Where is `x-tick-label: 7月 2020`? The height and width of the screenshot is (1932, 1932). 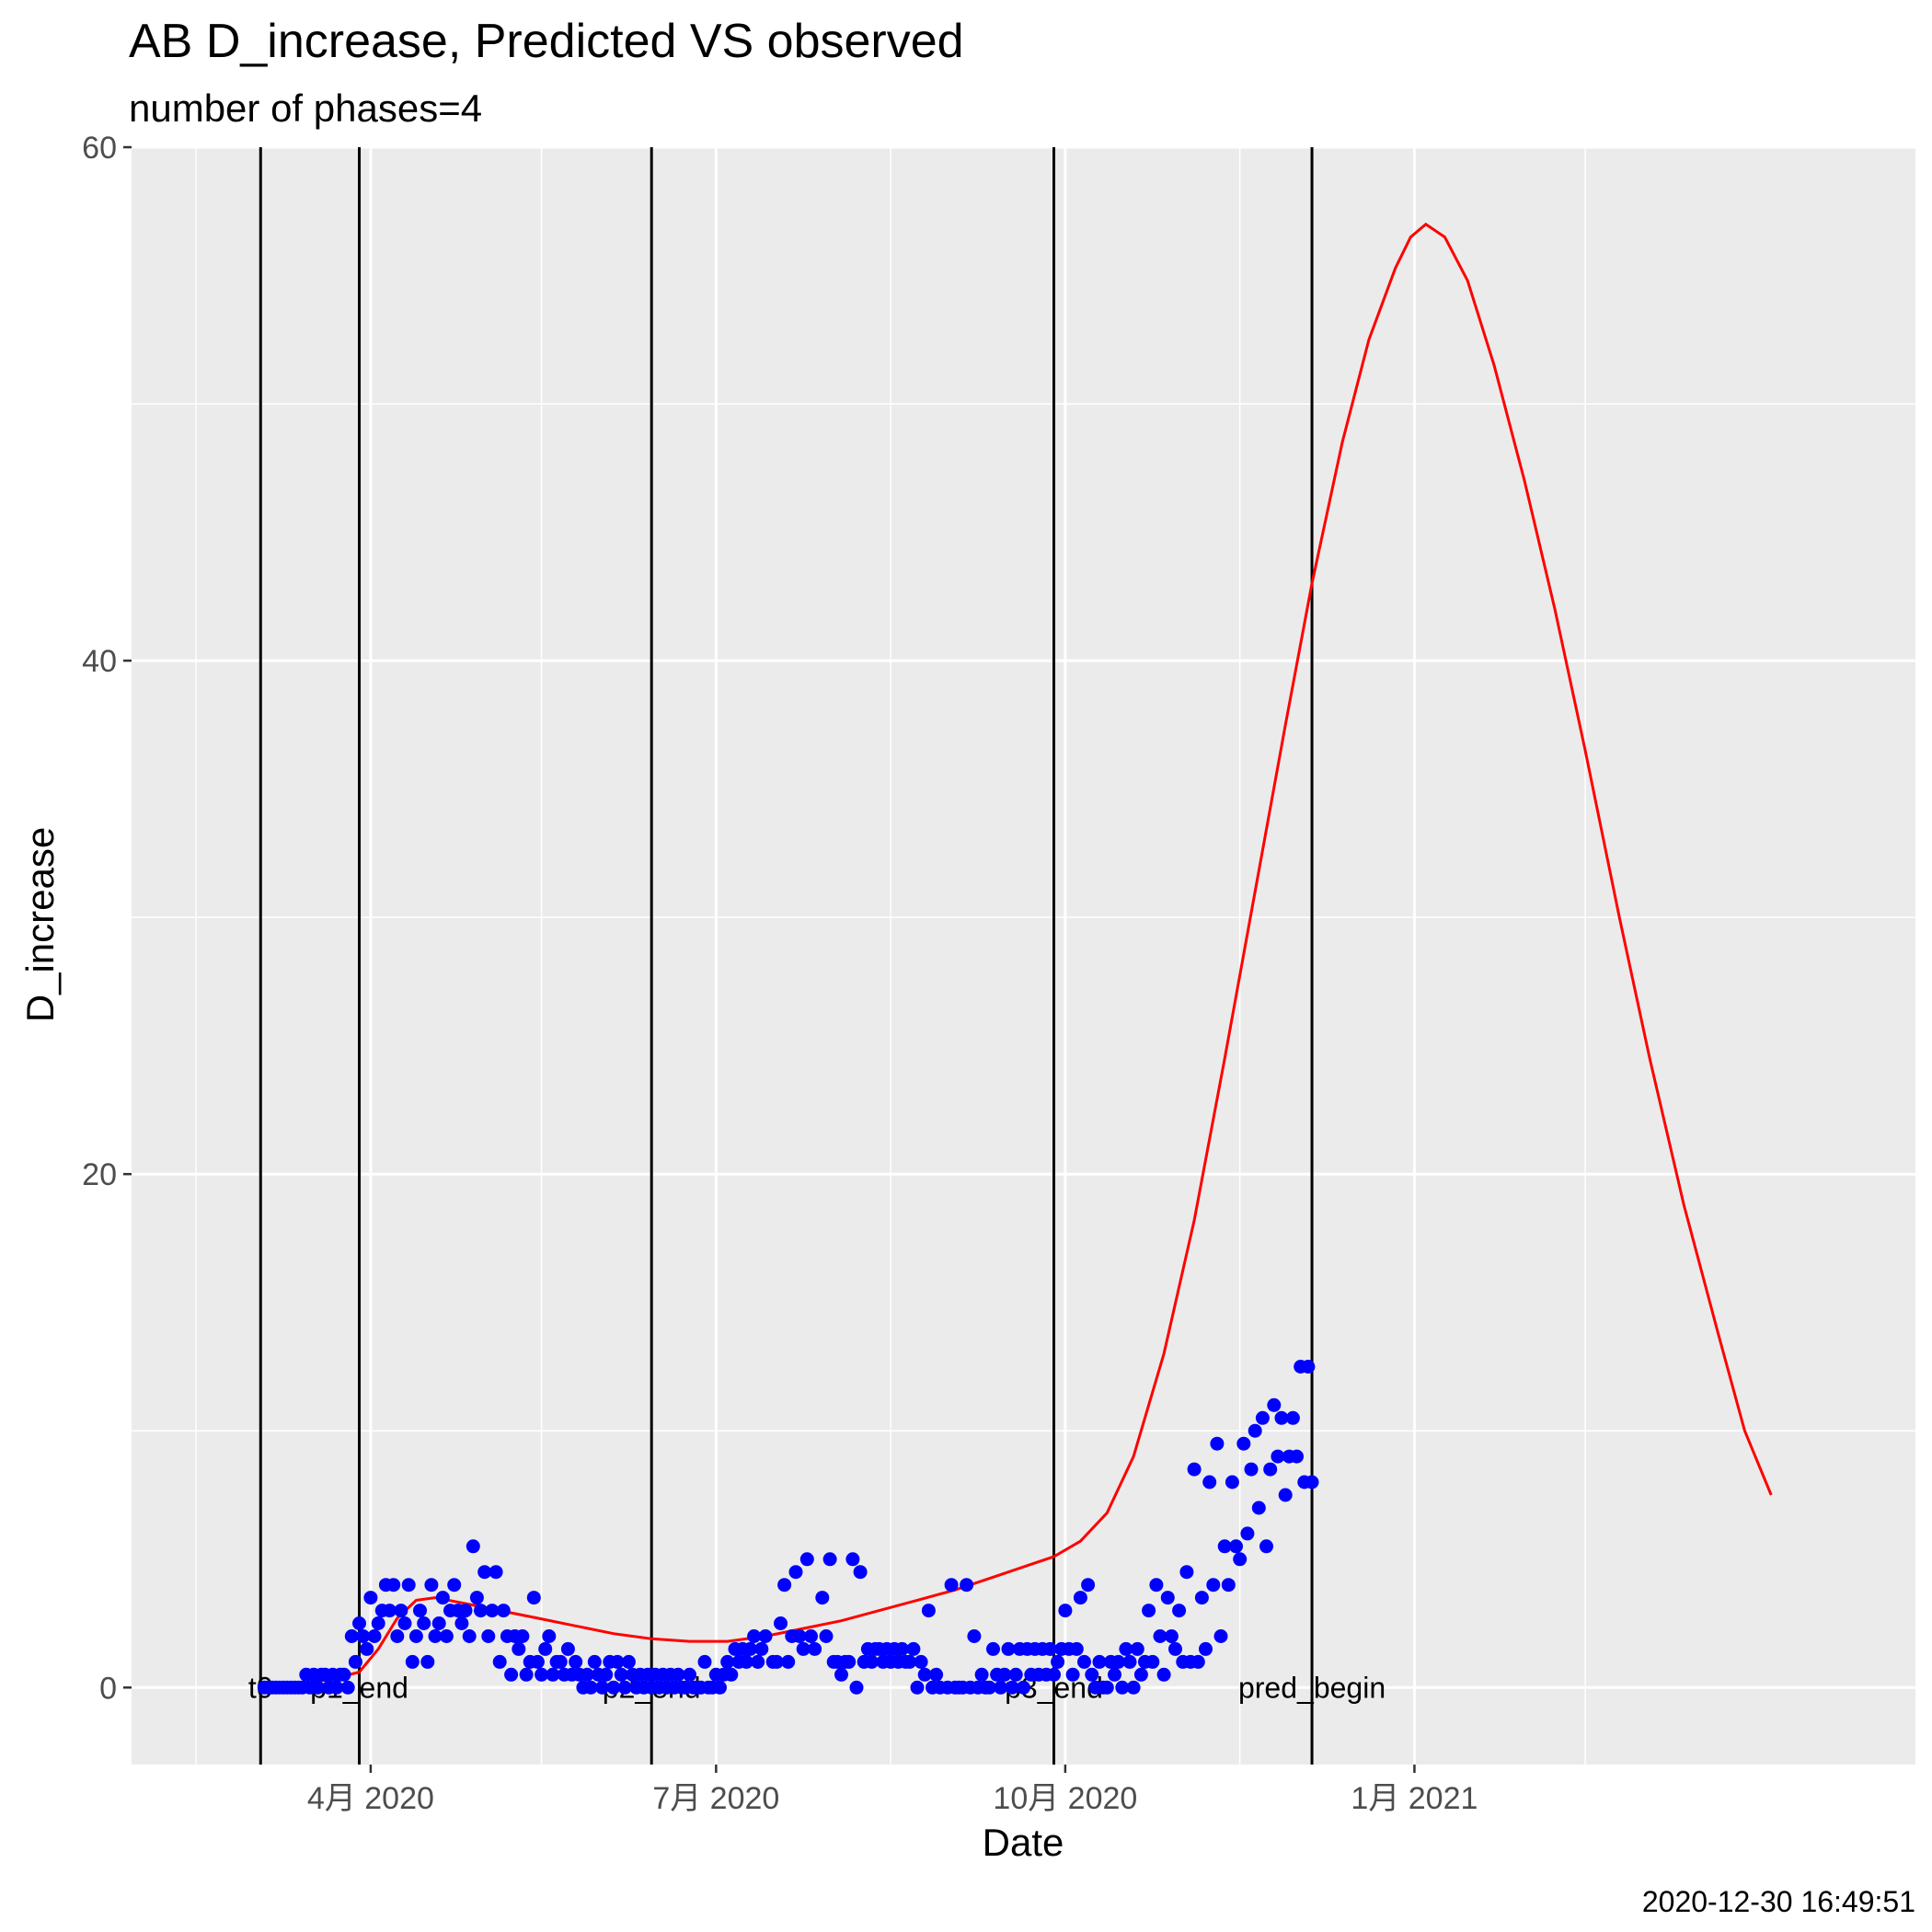 x-tick-label: 7月 2020 is located at coordinates (715, 1798).